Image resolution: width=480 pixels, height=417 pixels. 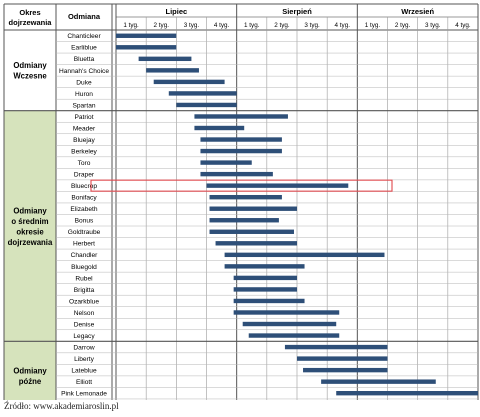 I want to click on bar-berkeley, so click(x=241, y=151).